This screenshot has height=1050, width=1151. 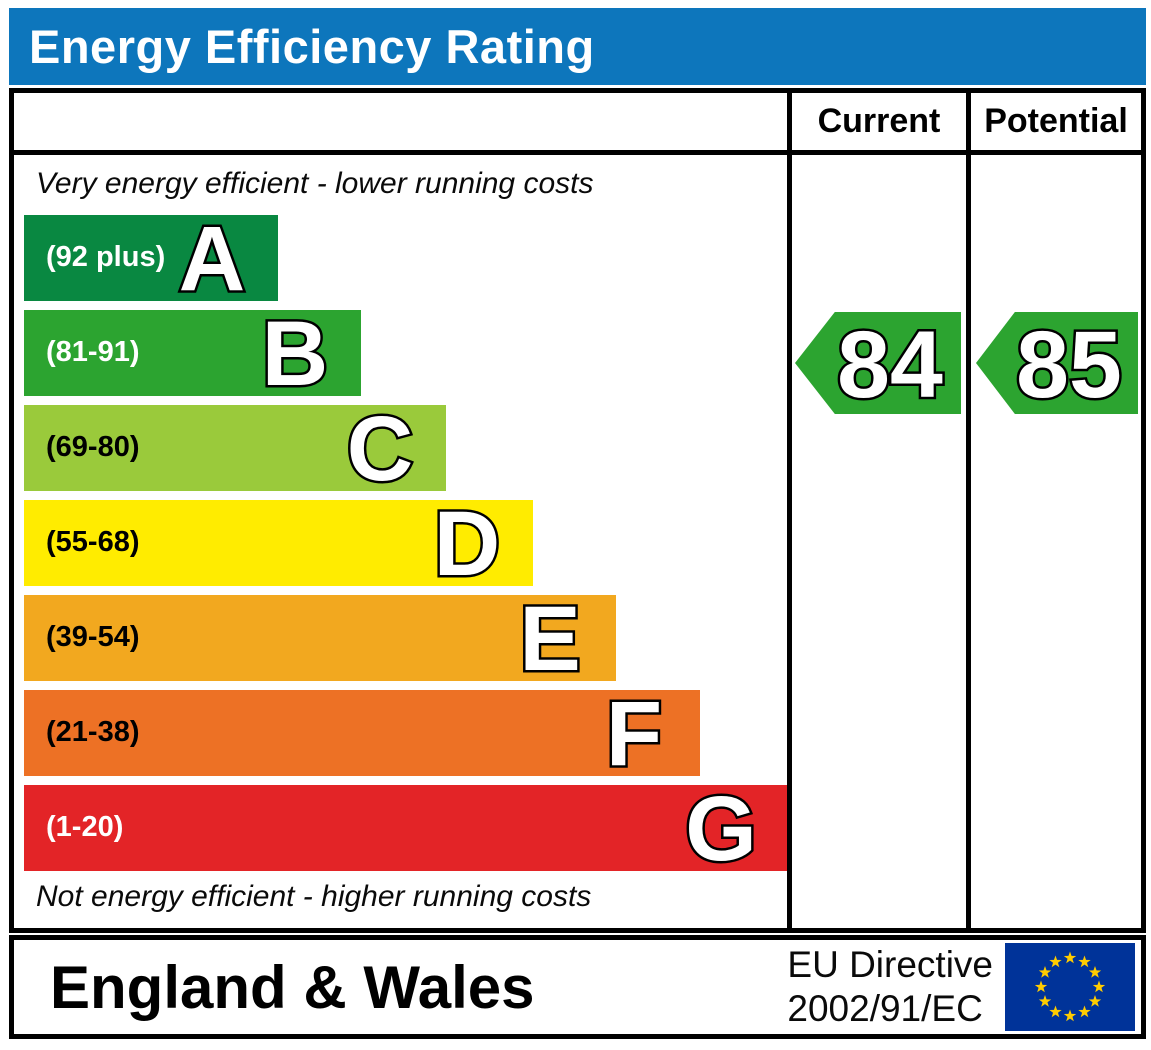 I want to click on band-f-range: (21-38), so click(x=93, y=732).